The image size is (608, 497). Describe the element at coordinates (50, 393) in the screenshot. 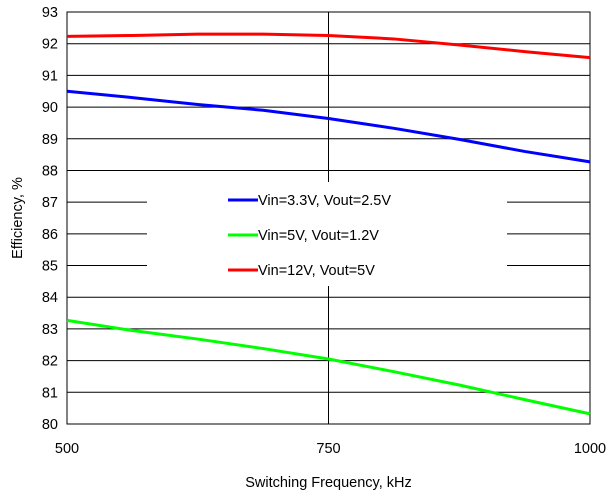

I see `y-tick-label: 81` at that location.